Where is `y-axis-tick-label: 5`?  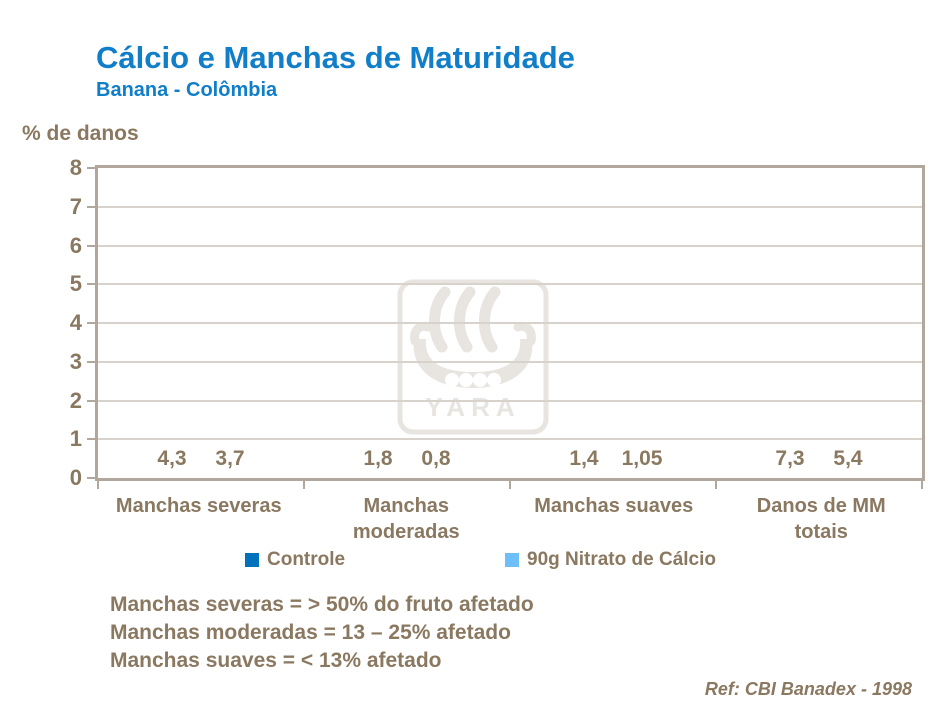 y-axis-tick-label: 5 is located at coordinates (75, 284).